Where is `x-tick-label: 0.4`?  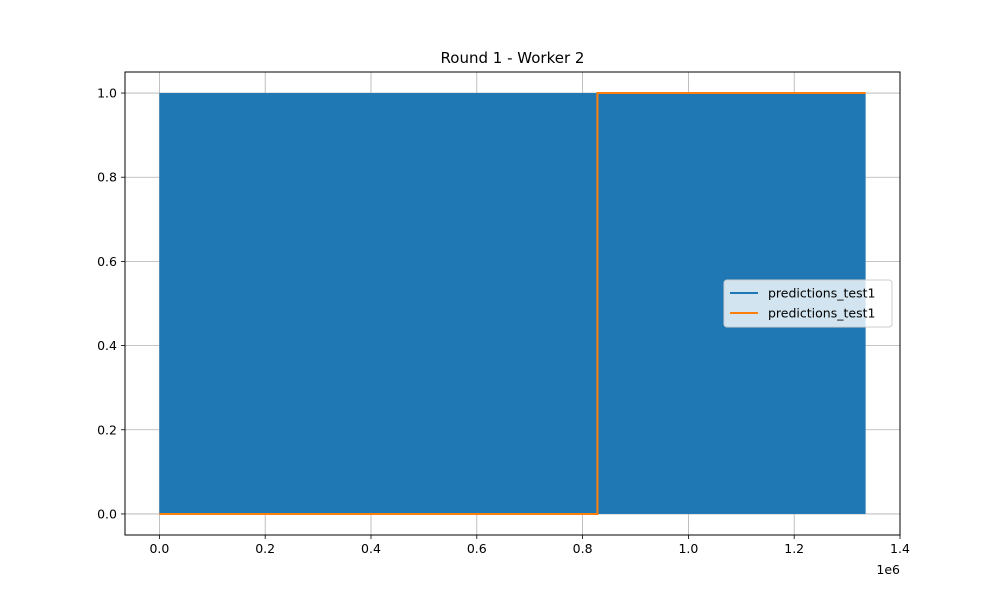
x-tick-label: 0.4 is located at coordinates (371, 548).